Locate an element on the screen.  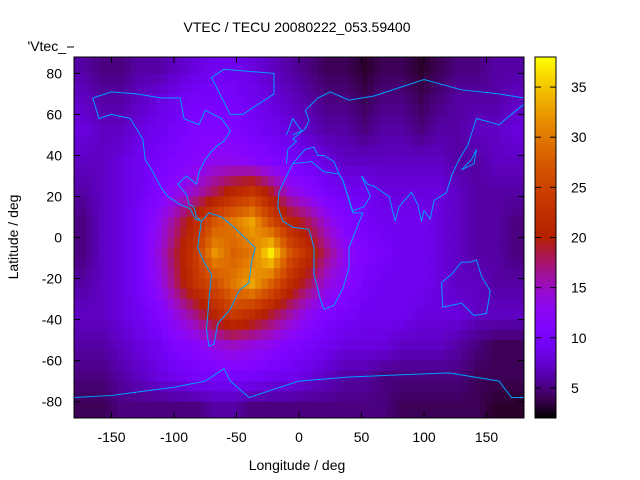
y-tick-label: 20 is located at coordinates (54, 196).